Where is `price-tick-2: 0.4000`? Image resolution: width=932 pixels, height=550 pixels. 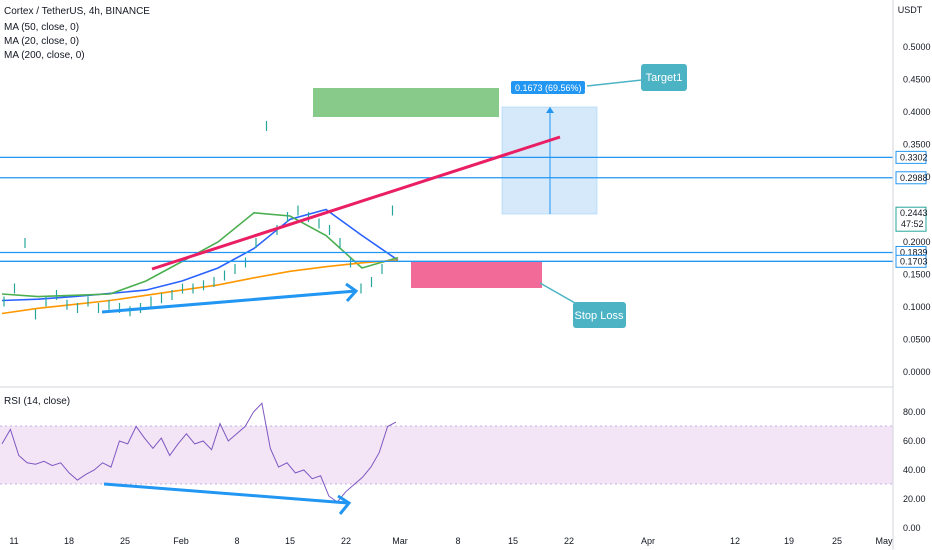 price-tick-2: 0.4000 is located at coordinates (917, 112).